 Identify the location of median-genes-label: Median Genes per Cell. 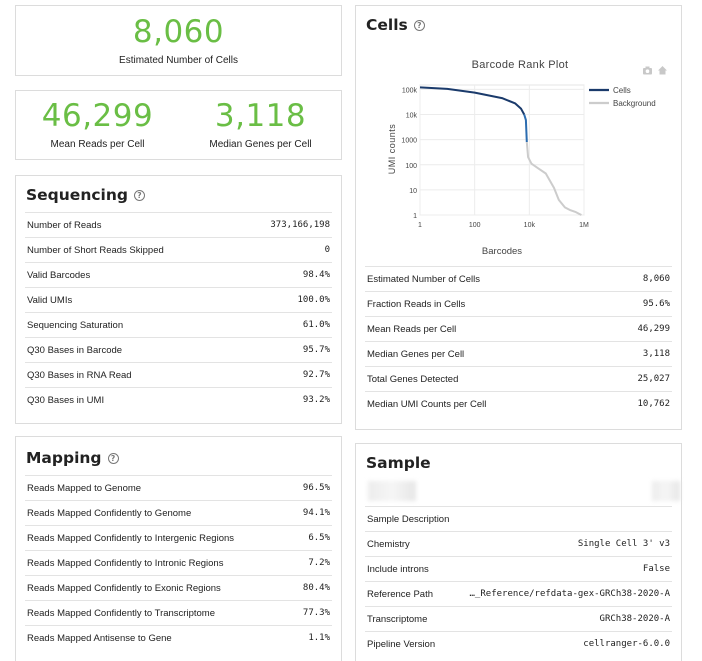
(260, 144).